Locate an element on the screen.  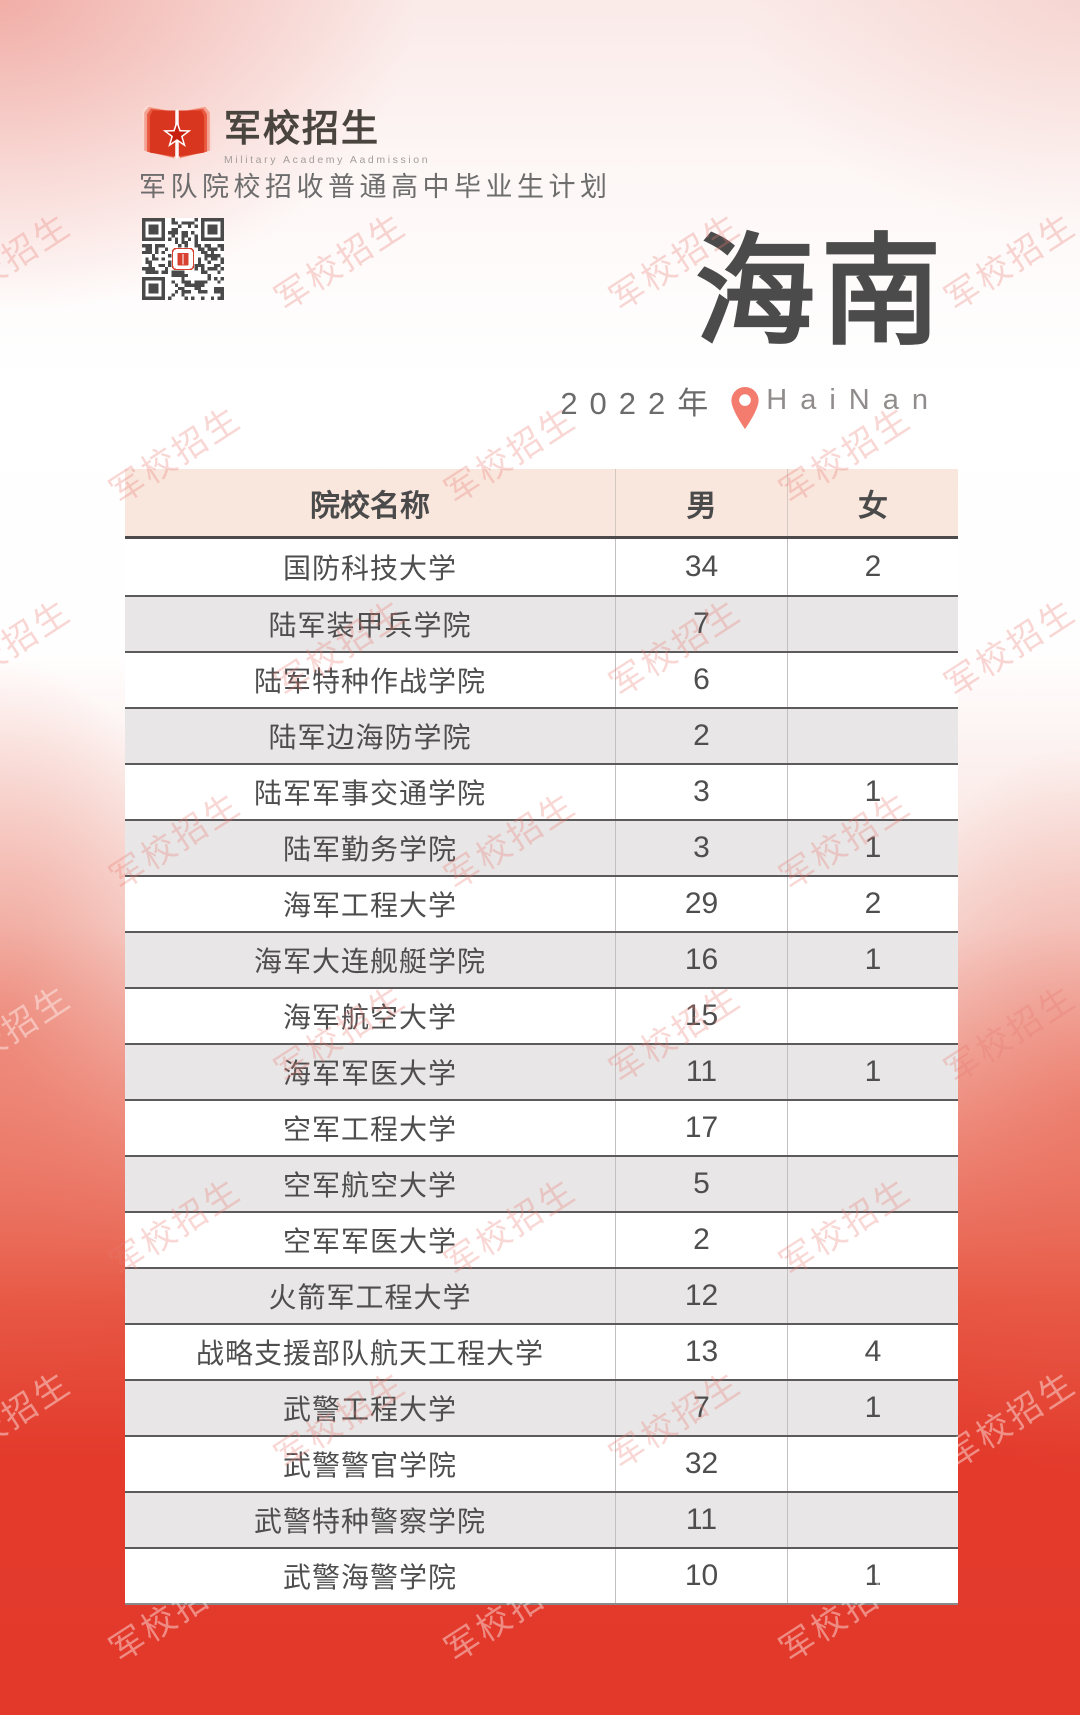
year-label: 2022年 is located at coordinates (640, 403).